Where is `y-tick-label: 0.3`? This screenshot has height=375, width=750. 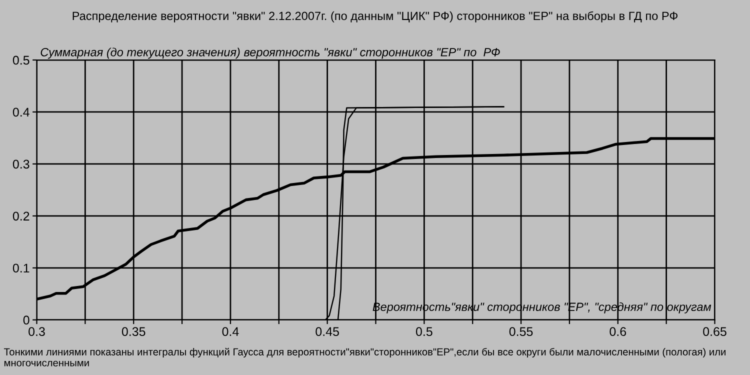
y-tick-label: 0.3 is located at coordinates (21, 164).